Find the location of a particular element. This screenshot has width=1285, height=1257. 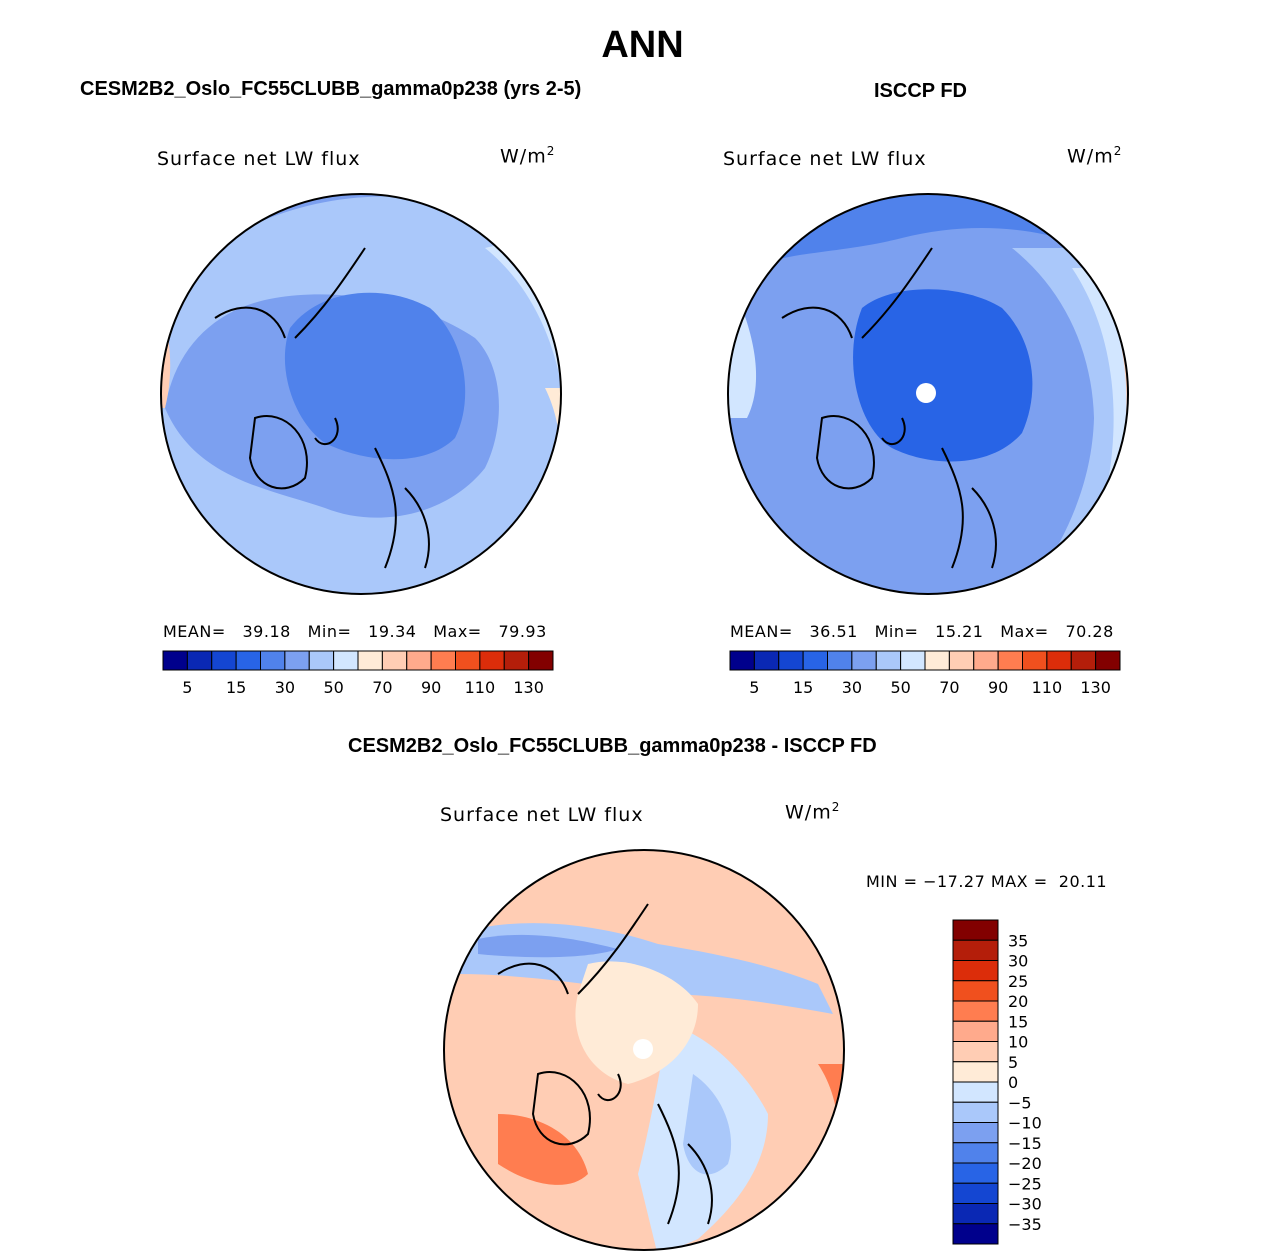

panel-2-stats: MEAN= 36.51 Min= 15.21 Max= 70.28 is located at coordinates (922, 631).